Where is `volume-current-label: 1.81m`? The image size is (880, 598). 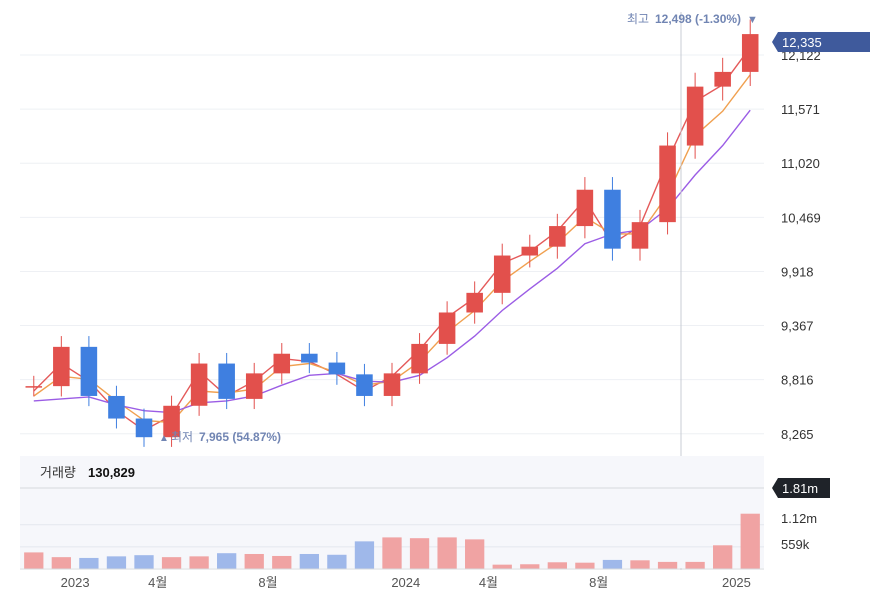 volume-current-label: 1.81m is located at coordinates (800, 488).